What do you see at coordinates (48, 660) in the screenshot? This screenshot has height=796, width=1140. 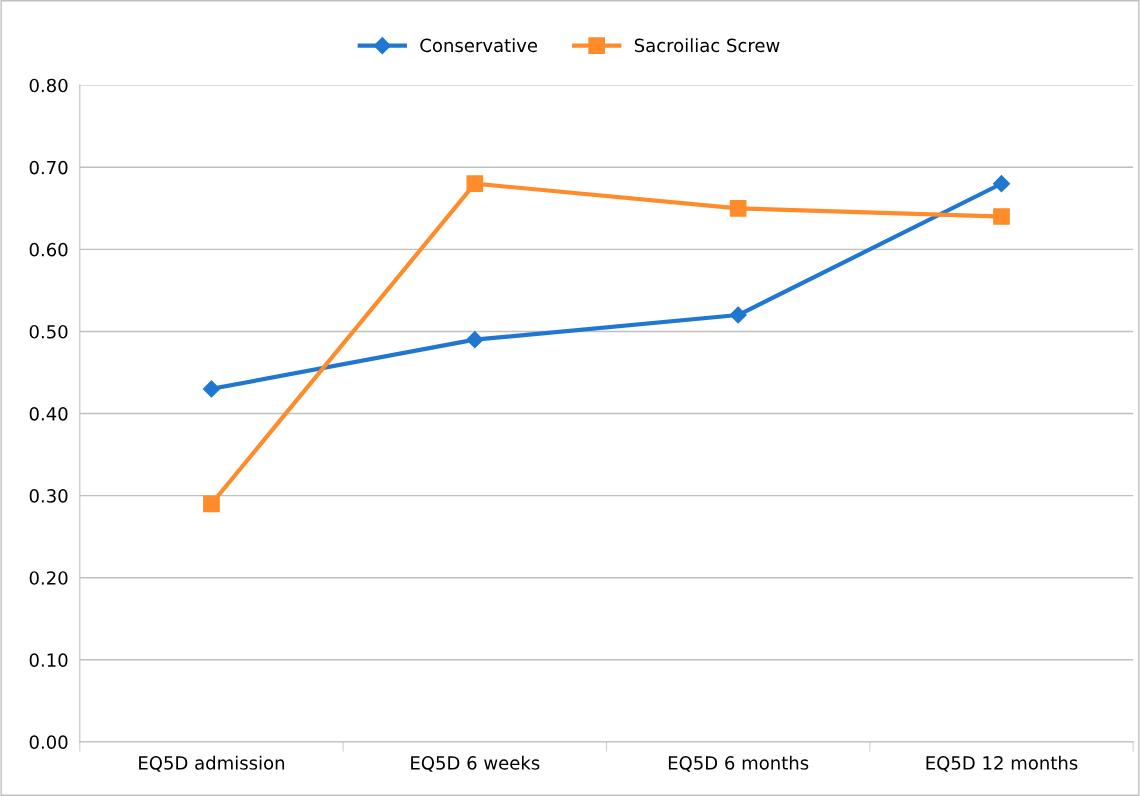 I see `y-tick-label: 0.10` at bounding box center [48, 660].